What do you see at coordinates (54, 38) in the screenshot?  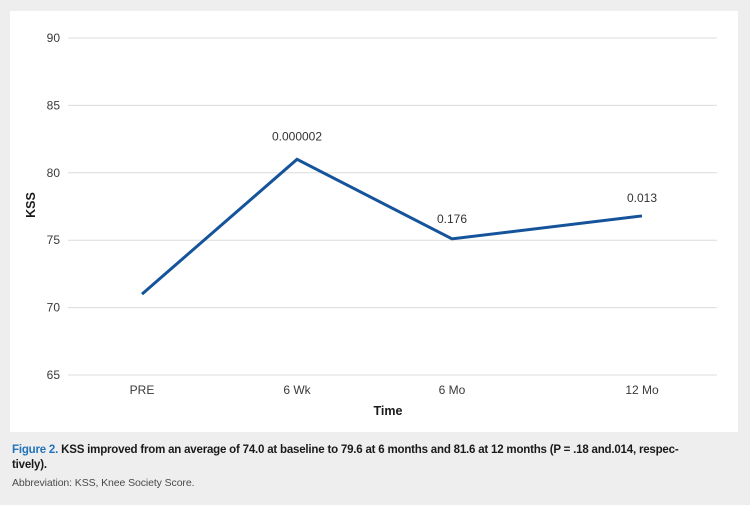 I see `y-tick-label-90: 90` at bounding box center [54, 38].